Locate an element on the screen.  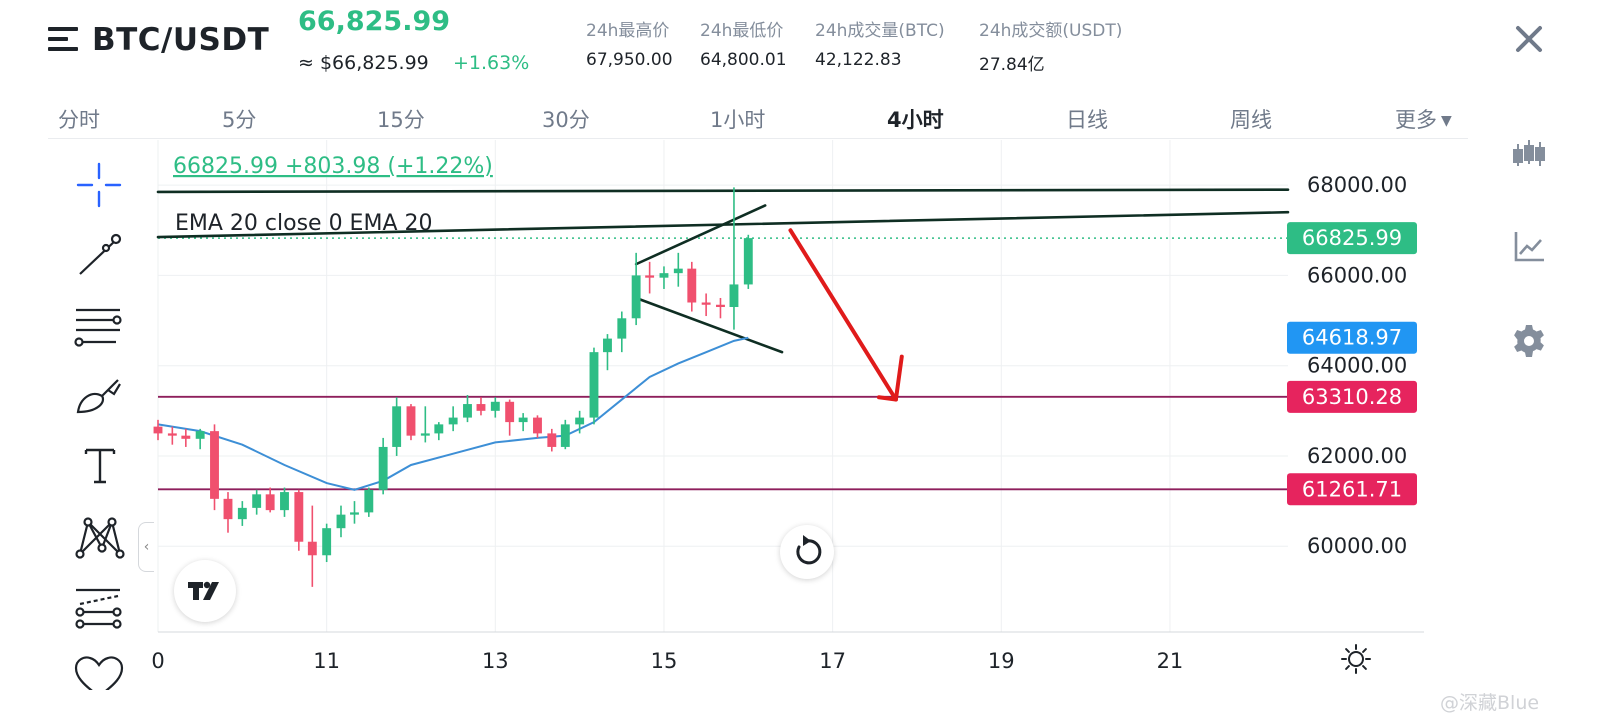
tab-1h: 1小时 is located at coordinates (738, 120).